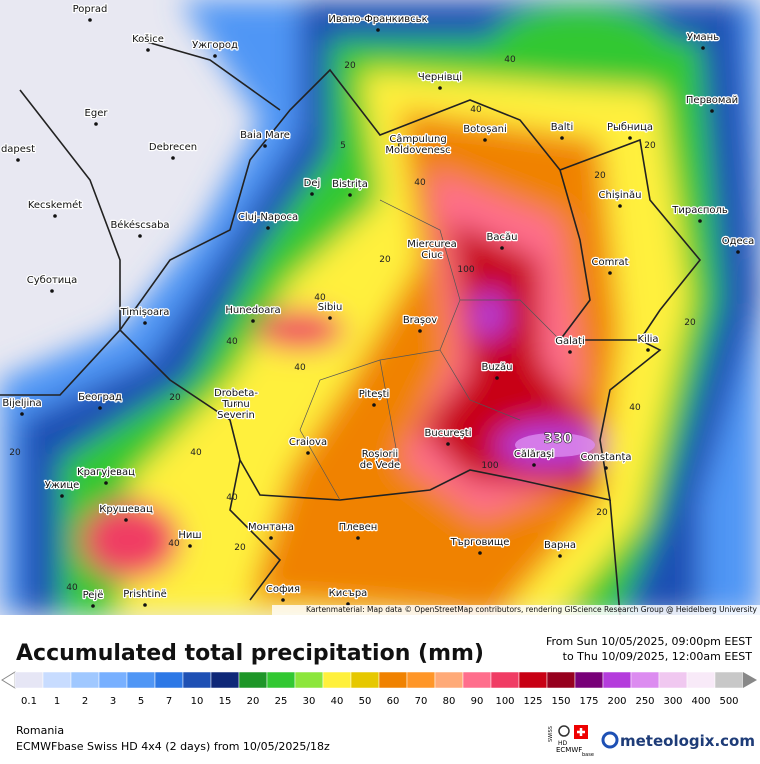  What do you see at coordinates (449, 701) in the screenshot?
I see `colorbar-label: 80` at bounding box center [449, 701].